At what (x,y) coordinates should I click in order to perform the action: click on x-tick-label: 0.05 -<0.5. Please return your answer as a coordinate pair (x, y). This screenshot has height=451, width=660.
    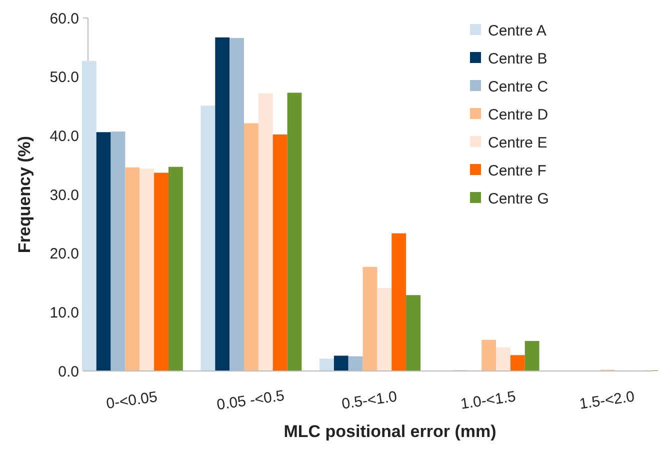
    Looking at the image, I should click on (251, 400).